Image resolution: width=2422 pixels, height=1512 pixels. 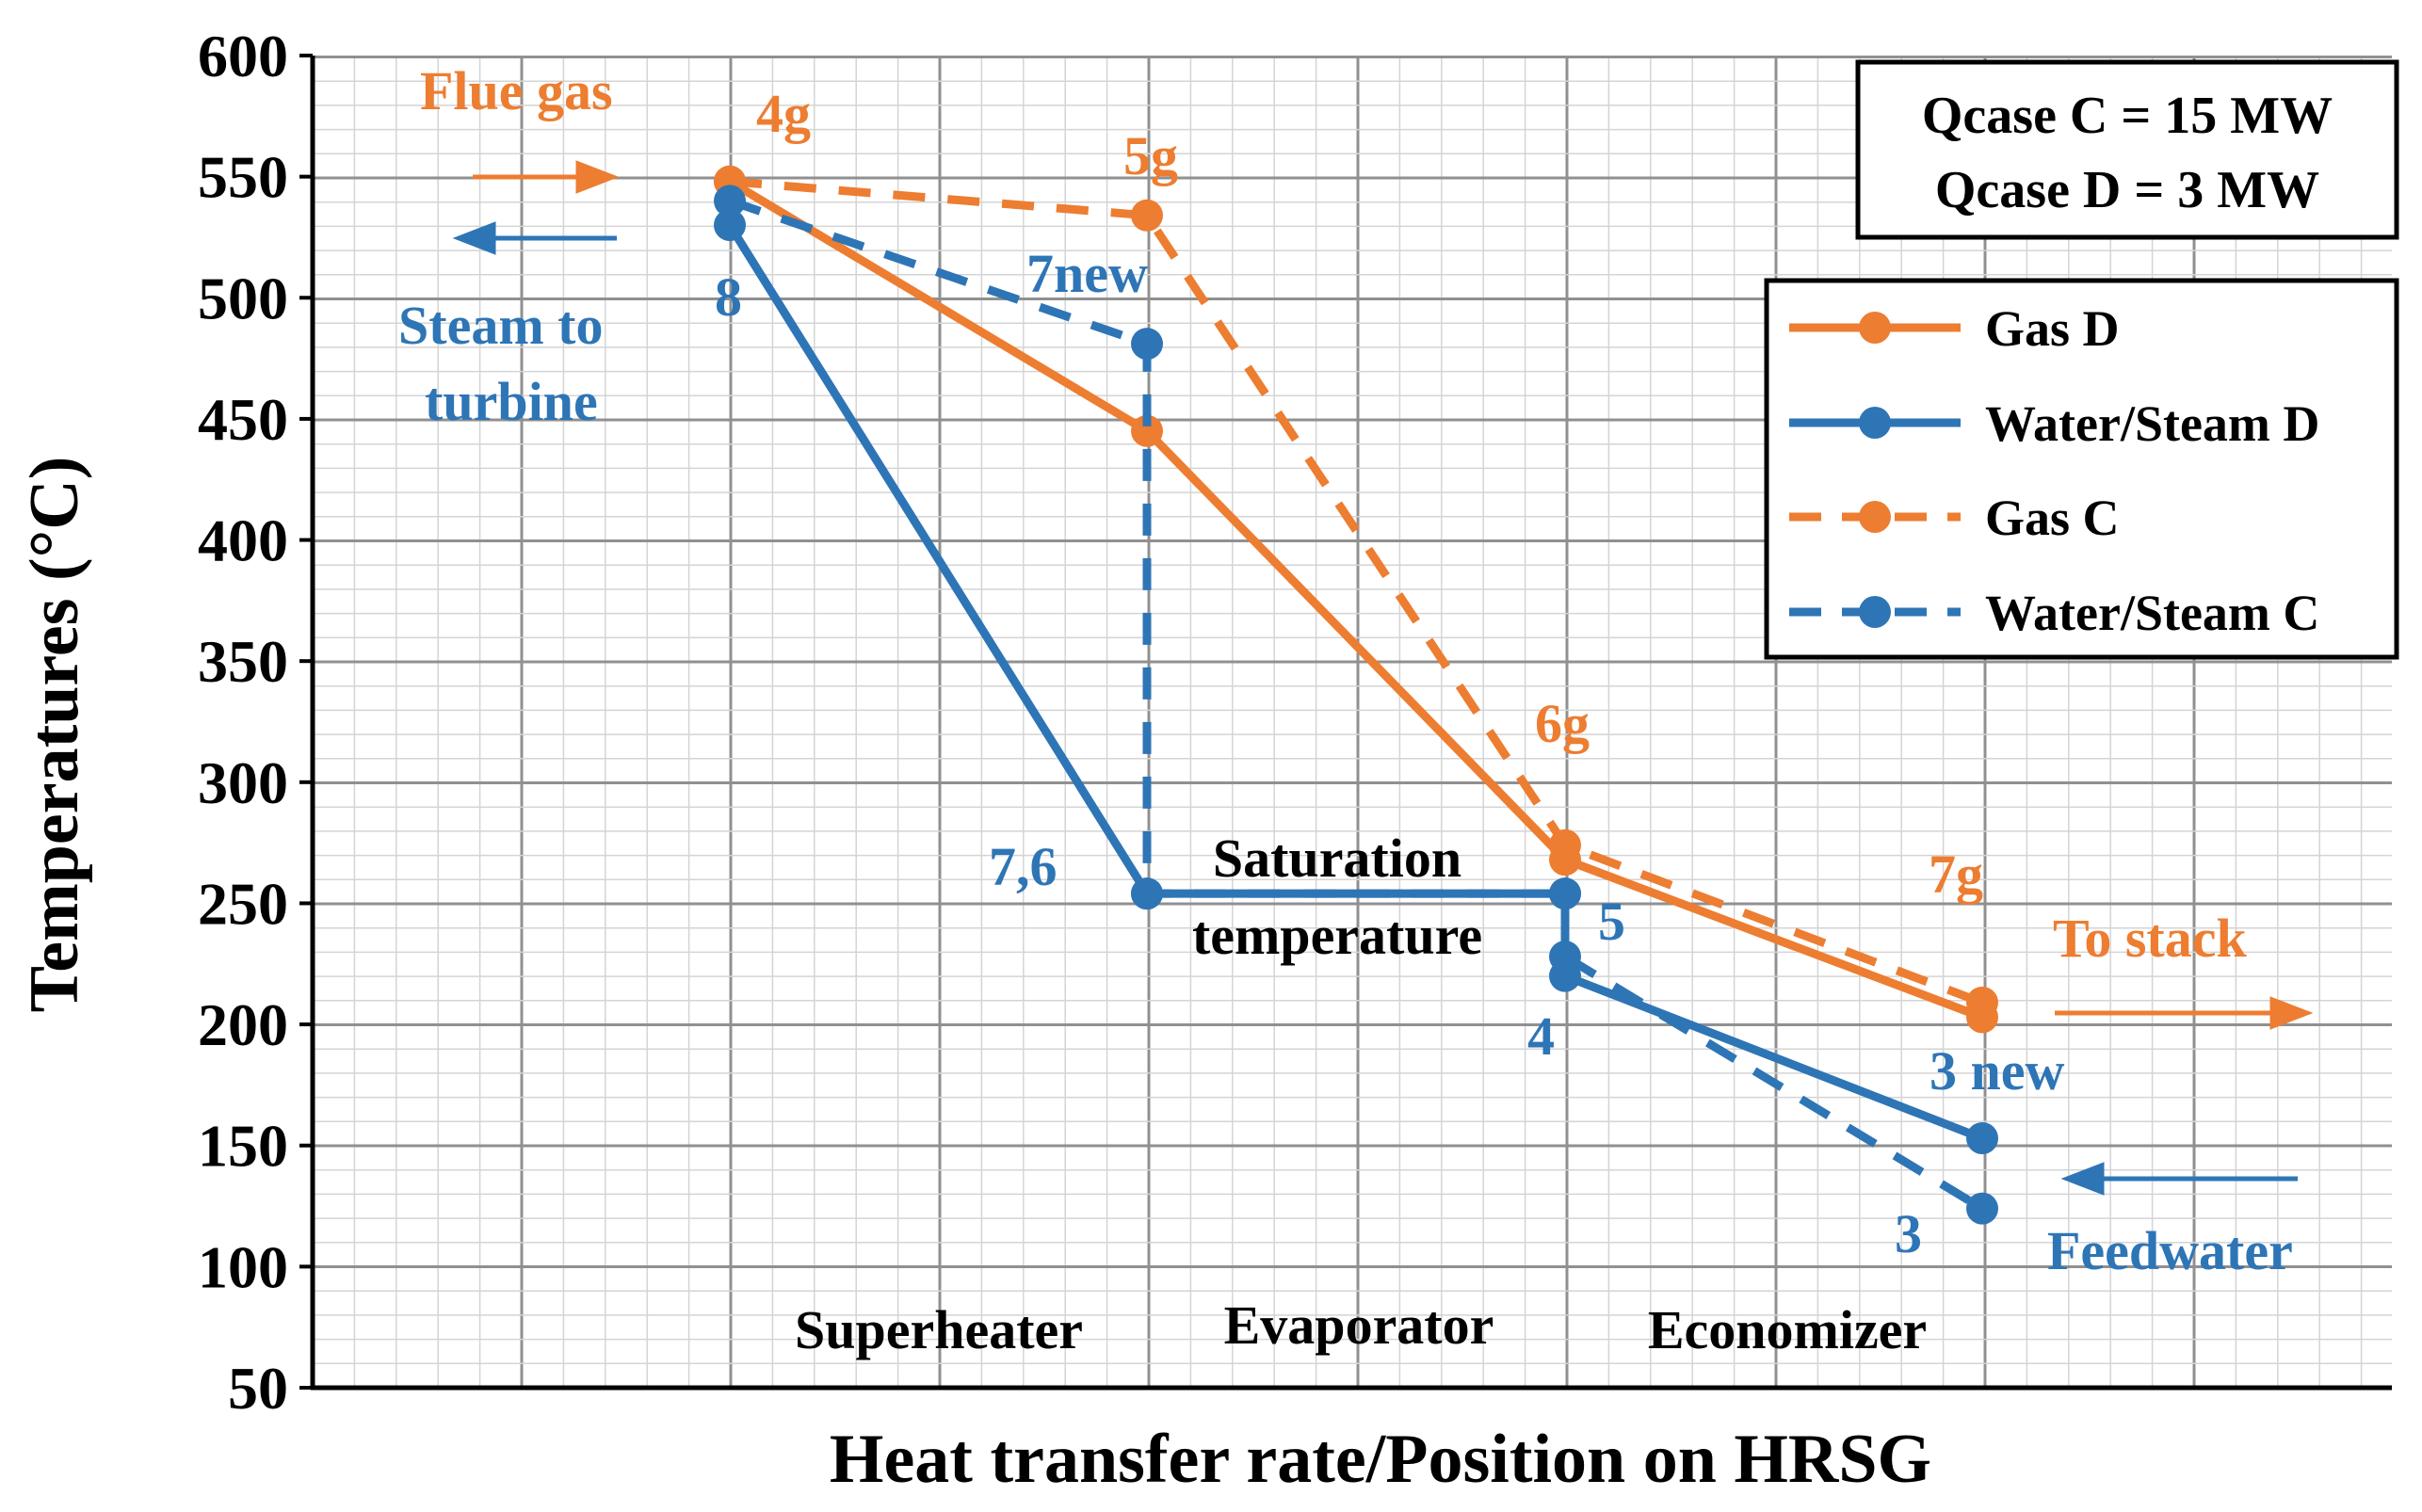 What do you see at coordinates (500, 325) in the screenshot?
I see `steam-to-turbine-label-line1: Steam to` at bounding box center [500, 325].